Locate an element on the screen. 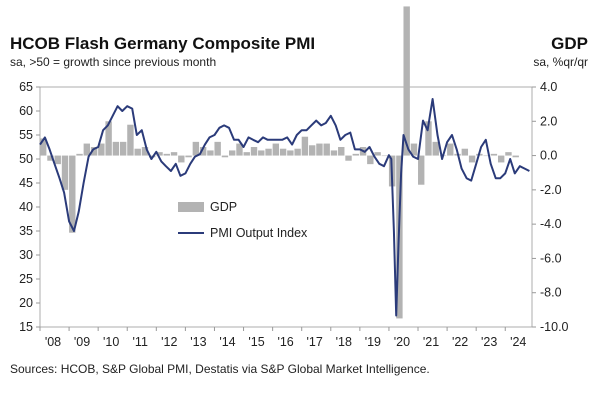  x-tick-label: '19 is located at coordinates (373, 342).